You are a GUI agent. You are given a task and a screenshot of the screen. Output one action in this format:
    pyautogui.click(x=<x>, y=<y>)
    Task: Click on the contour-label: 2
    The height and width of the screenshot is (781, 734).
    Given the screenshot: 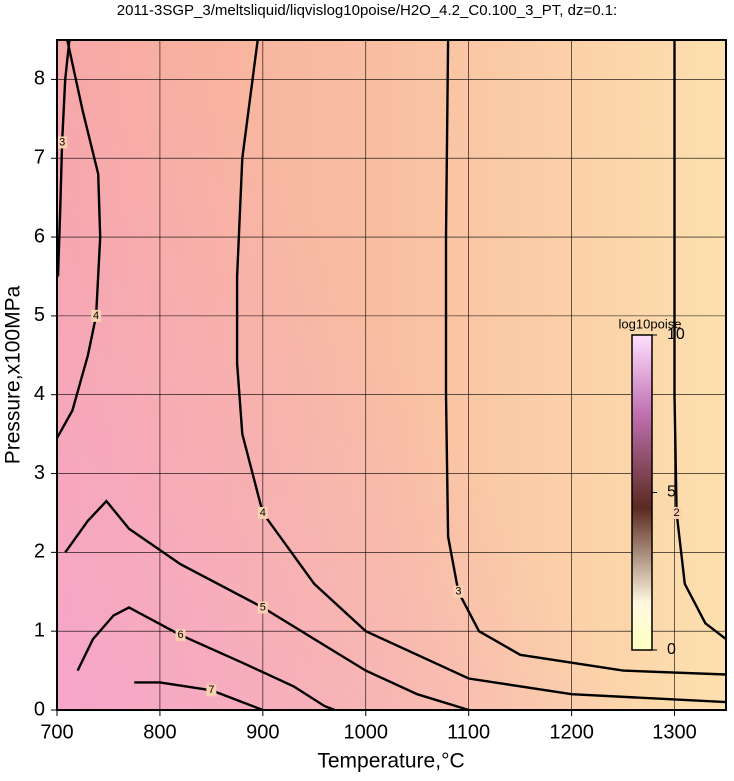 What is the action you would take?
    pyautogui.click(x=677, y=513)
    